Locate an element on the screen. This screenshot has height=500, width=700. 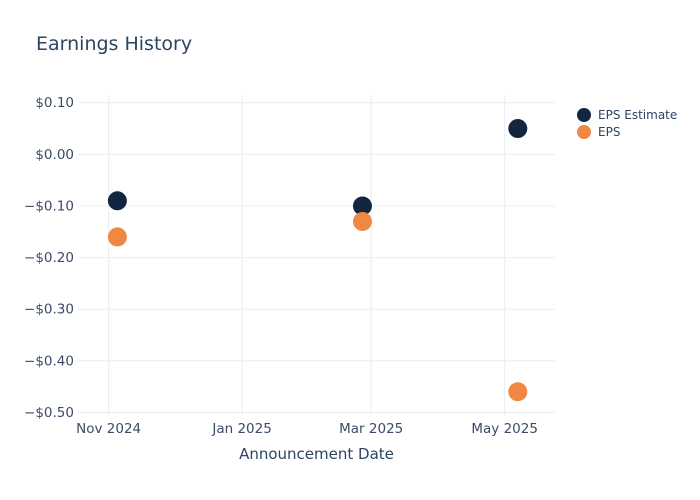
y-tick-label: $0.10 is located at coordinates (54, 103).